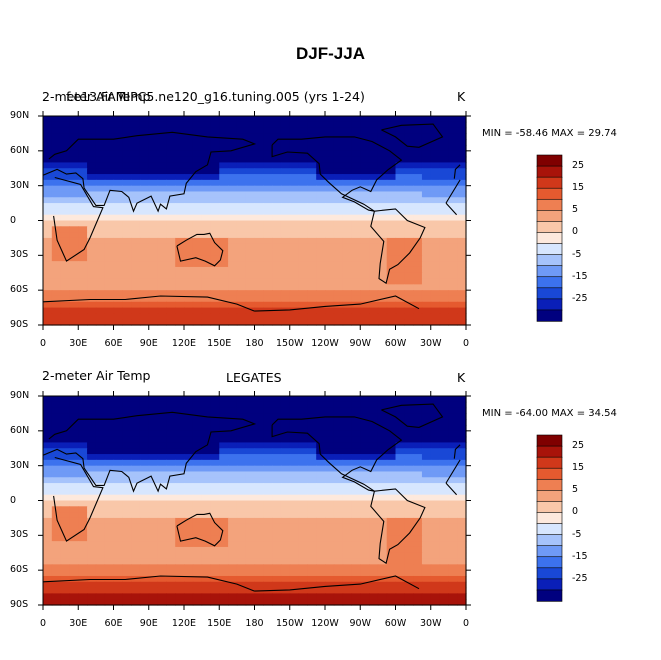 The width and height of the screenshot is (661, 660). Describe the element at coordinates (575, 490) in the screenshot. I see `colorbar-label: 5` at that location.